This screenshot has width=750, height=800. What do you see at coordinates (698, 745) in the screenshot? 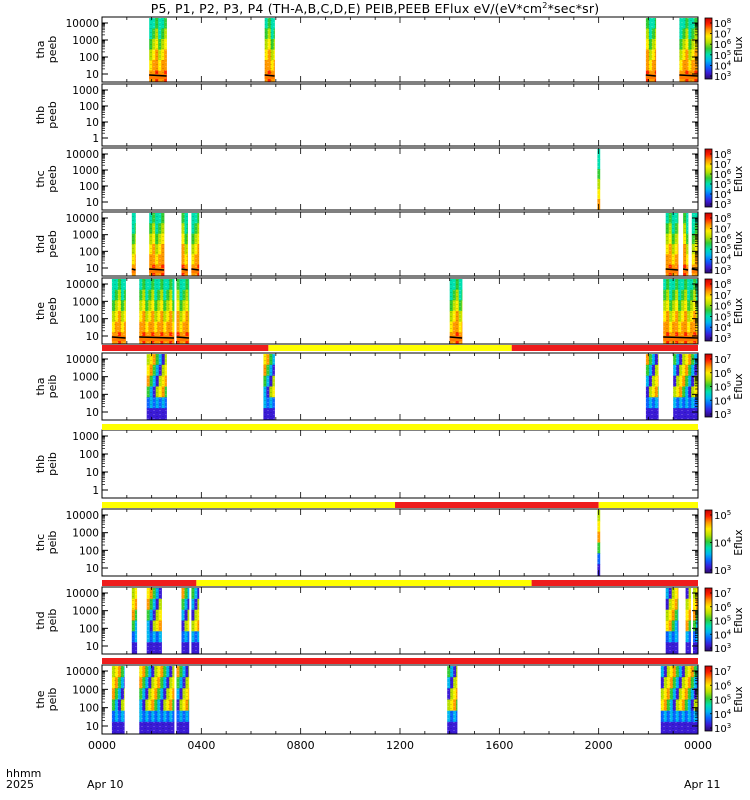
I see `x-tick-label: 0000` at bounding box center [698, 745].